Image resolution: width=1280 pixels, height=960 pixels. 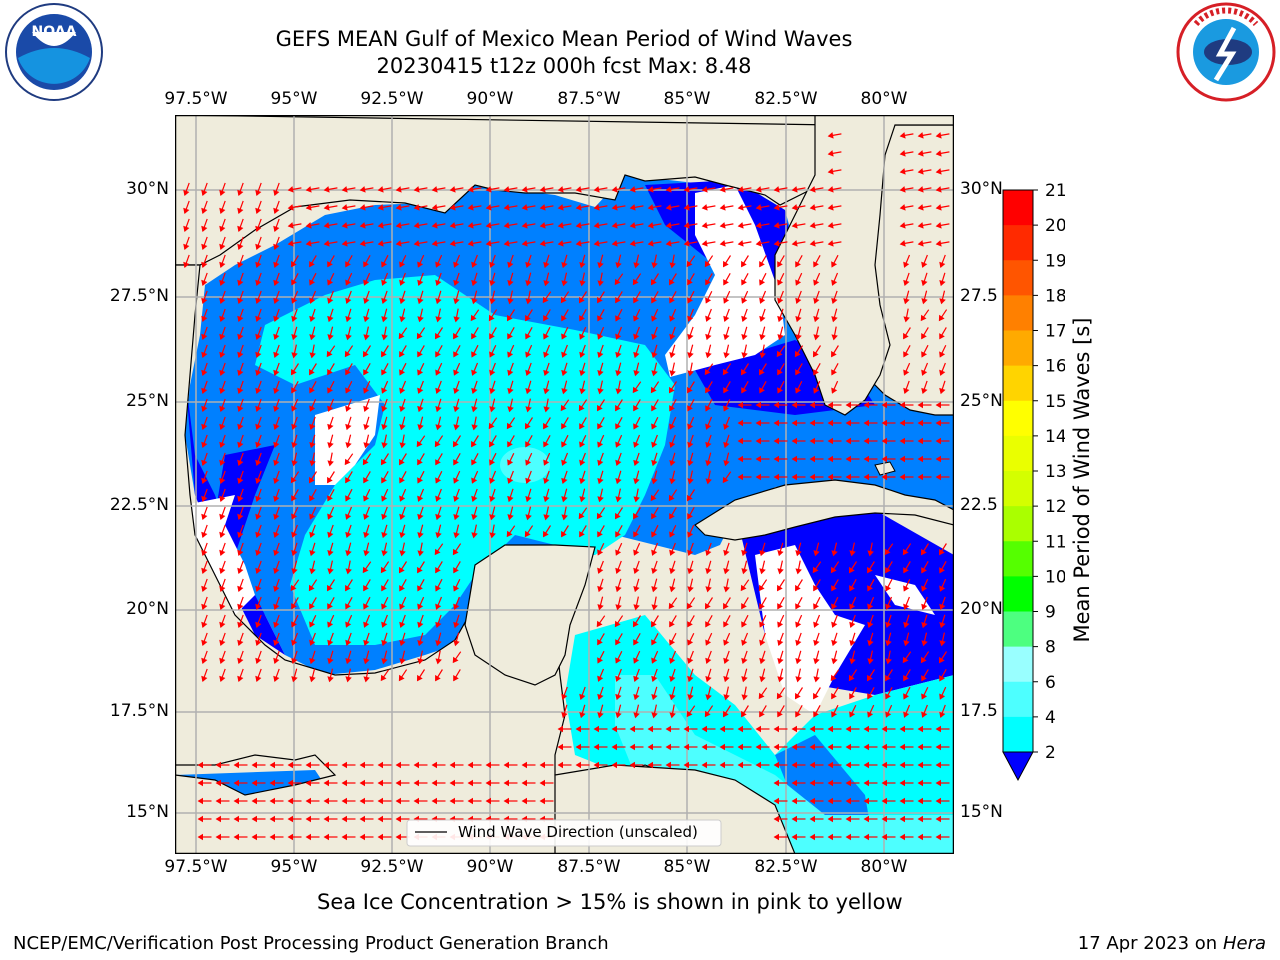 I want to click on colorbar-band, so click(x=1018, y=594).